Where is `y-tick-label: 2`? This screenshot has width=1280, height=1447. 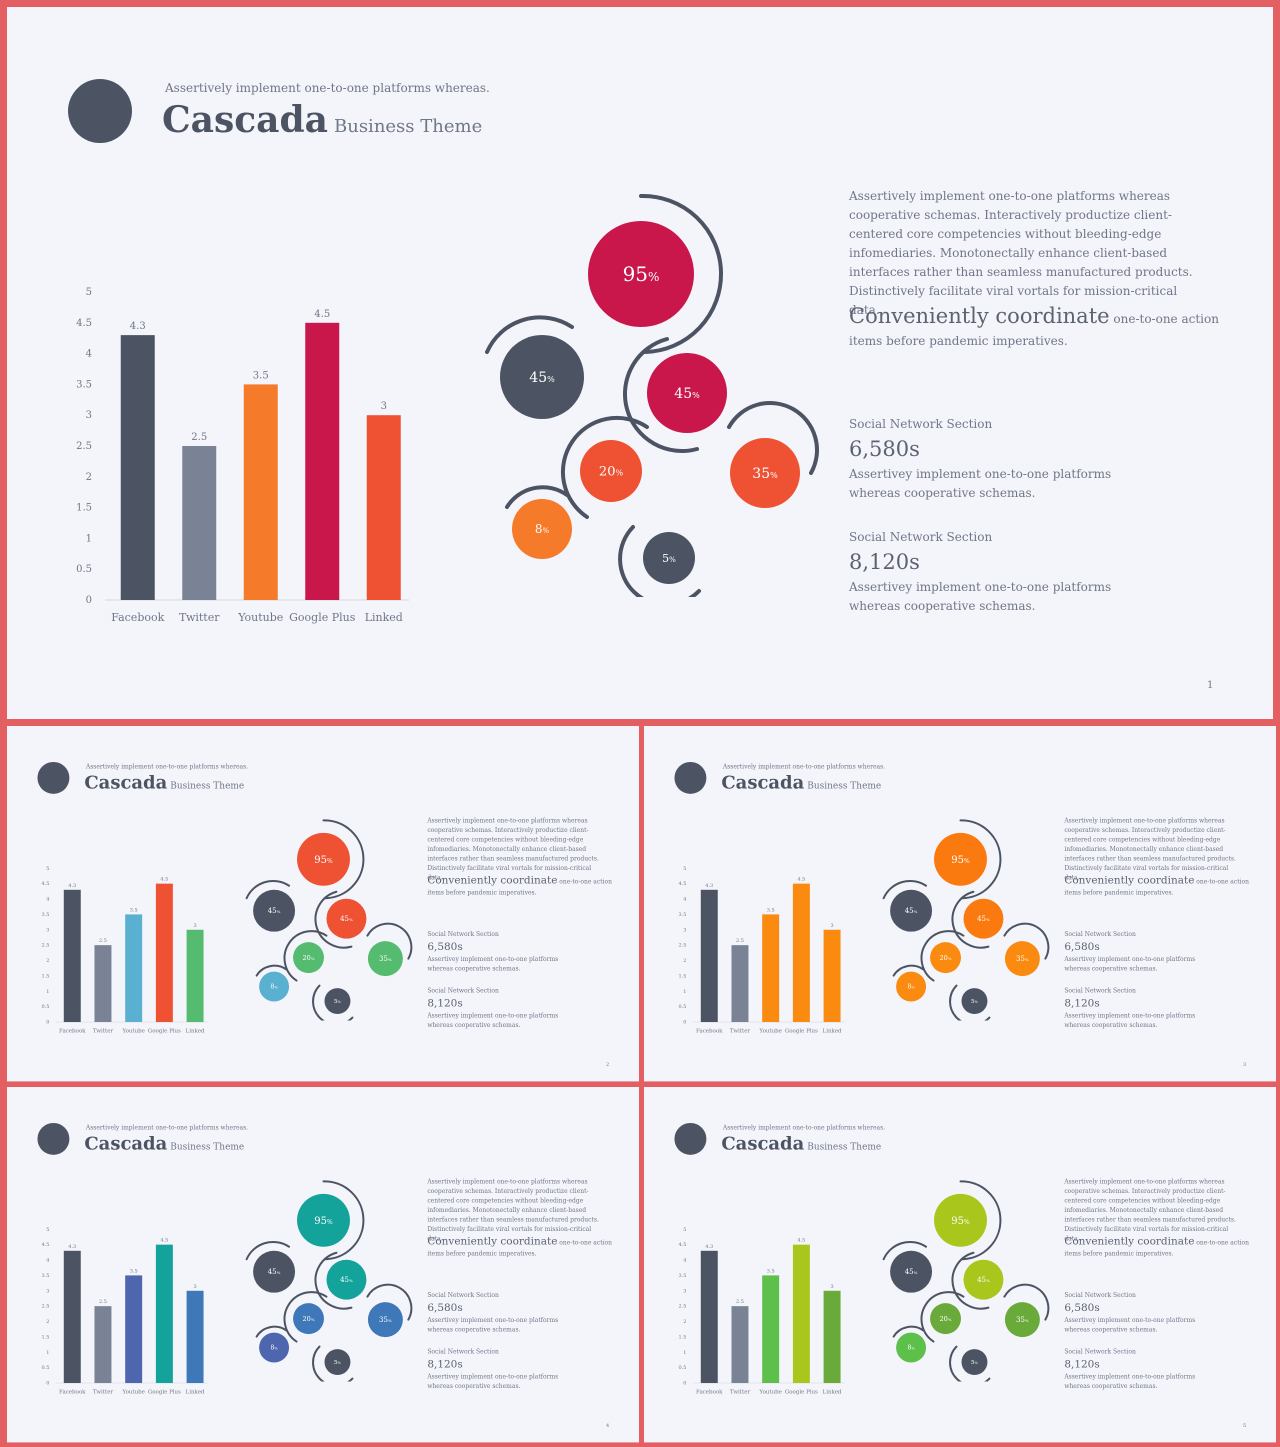 y-tick-label: 2 is located at coordinates (684, 1322).